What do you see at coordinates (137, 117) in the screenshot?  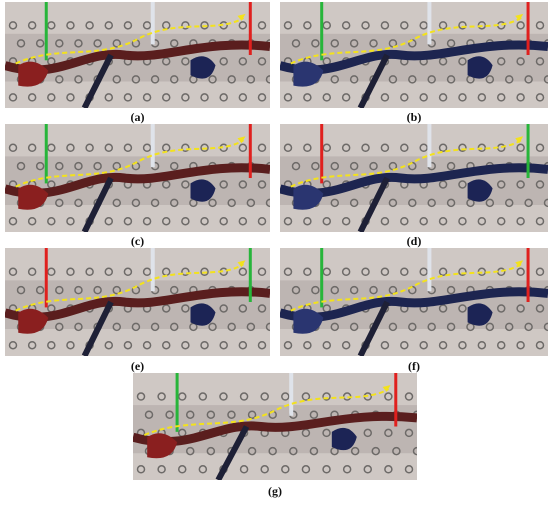 I see `panel-label: (a)` at bounding box center [137, 117].